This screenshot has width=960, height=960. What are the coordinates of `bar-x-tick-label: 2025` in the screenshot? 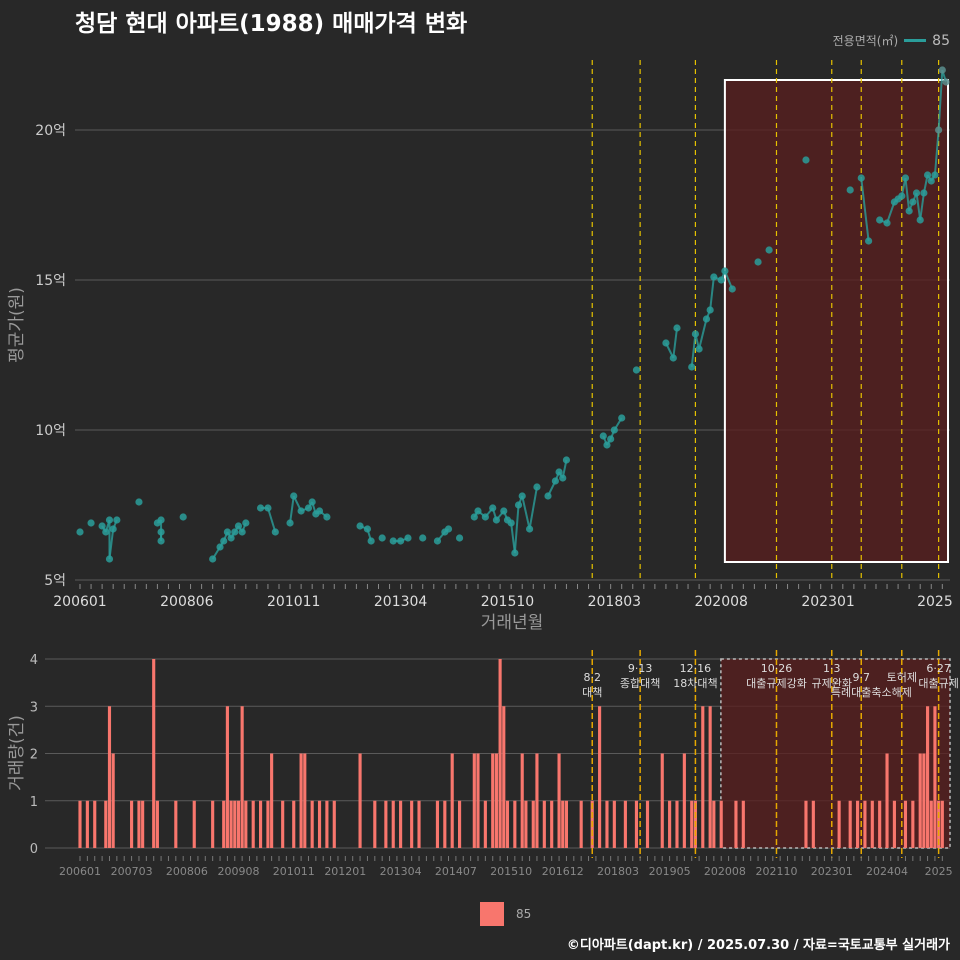 It's located at (939, 871).